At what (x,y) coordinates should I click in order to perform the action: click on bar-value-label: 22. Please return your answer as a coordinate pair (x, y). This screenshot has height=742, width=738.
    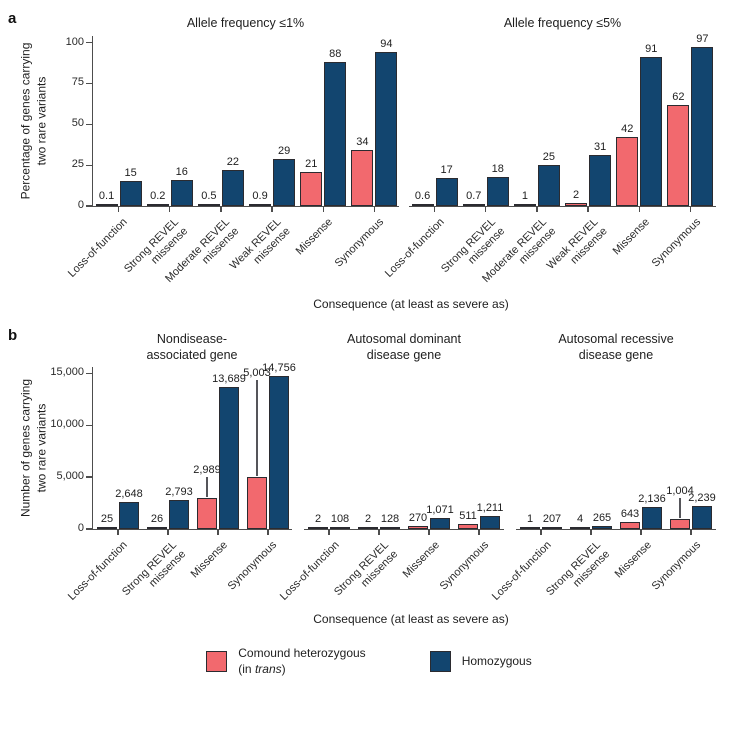
    Looking at the image, I should click on (233, 162).